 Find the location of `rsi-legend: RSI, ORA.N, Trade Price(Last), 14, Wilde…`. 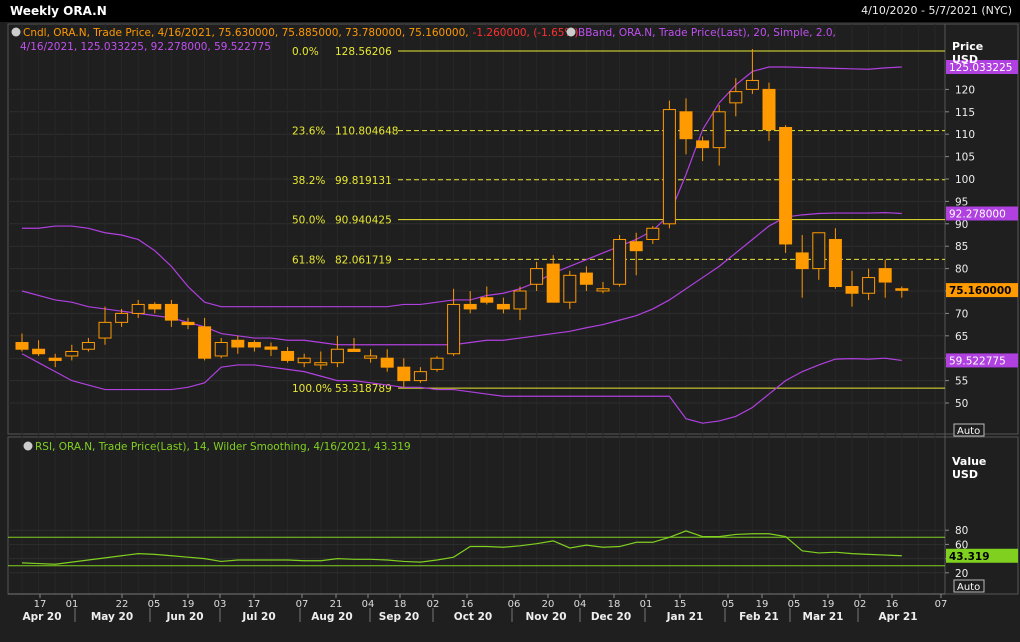

rsi-legend: RSI, ORA.N, Trade Price(Last), 14, Wilde… is located at coordinates (217, 447).